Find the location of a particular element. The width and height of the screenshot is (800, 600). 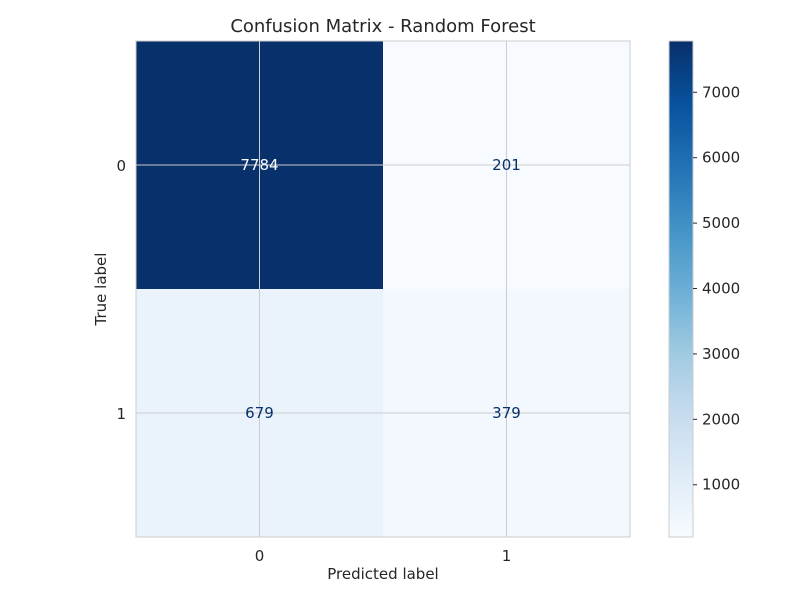

colorbar is located at coordinates (681, 289).